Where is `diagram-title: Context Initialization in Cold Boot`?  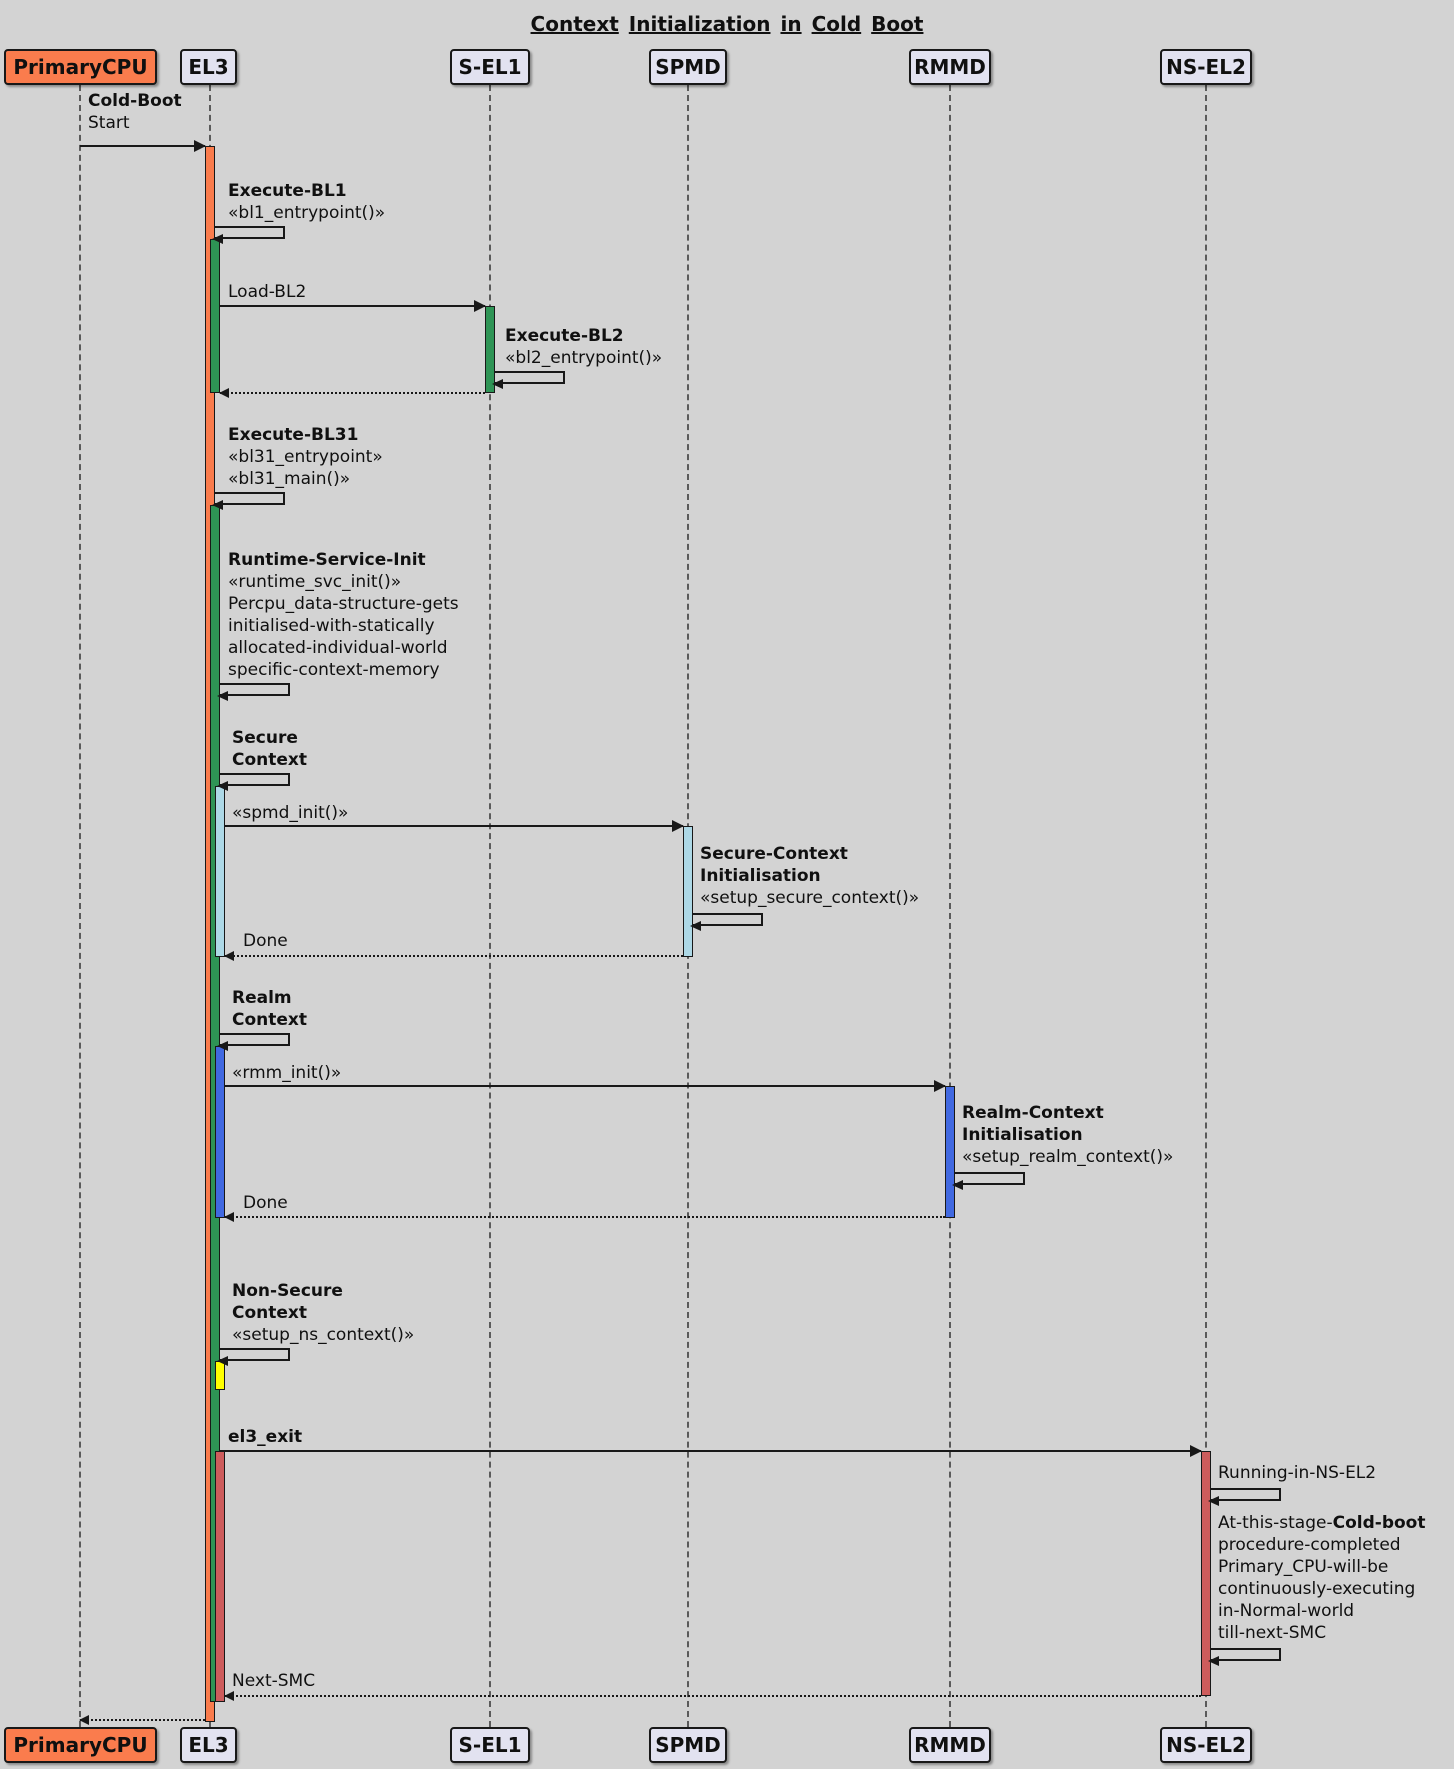 diagram-title: Context Initialization in Cold Boot is located at coordinates (727, 24).